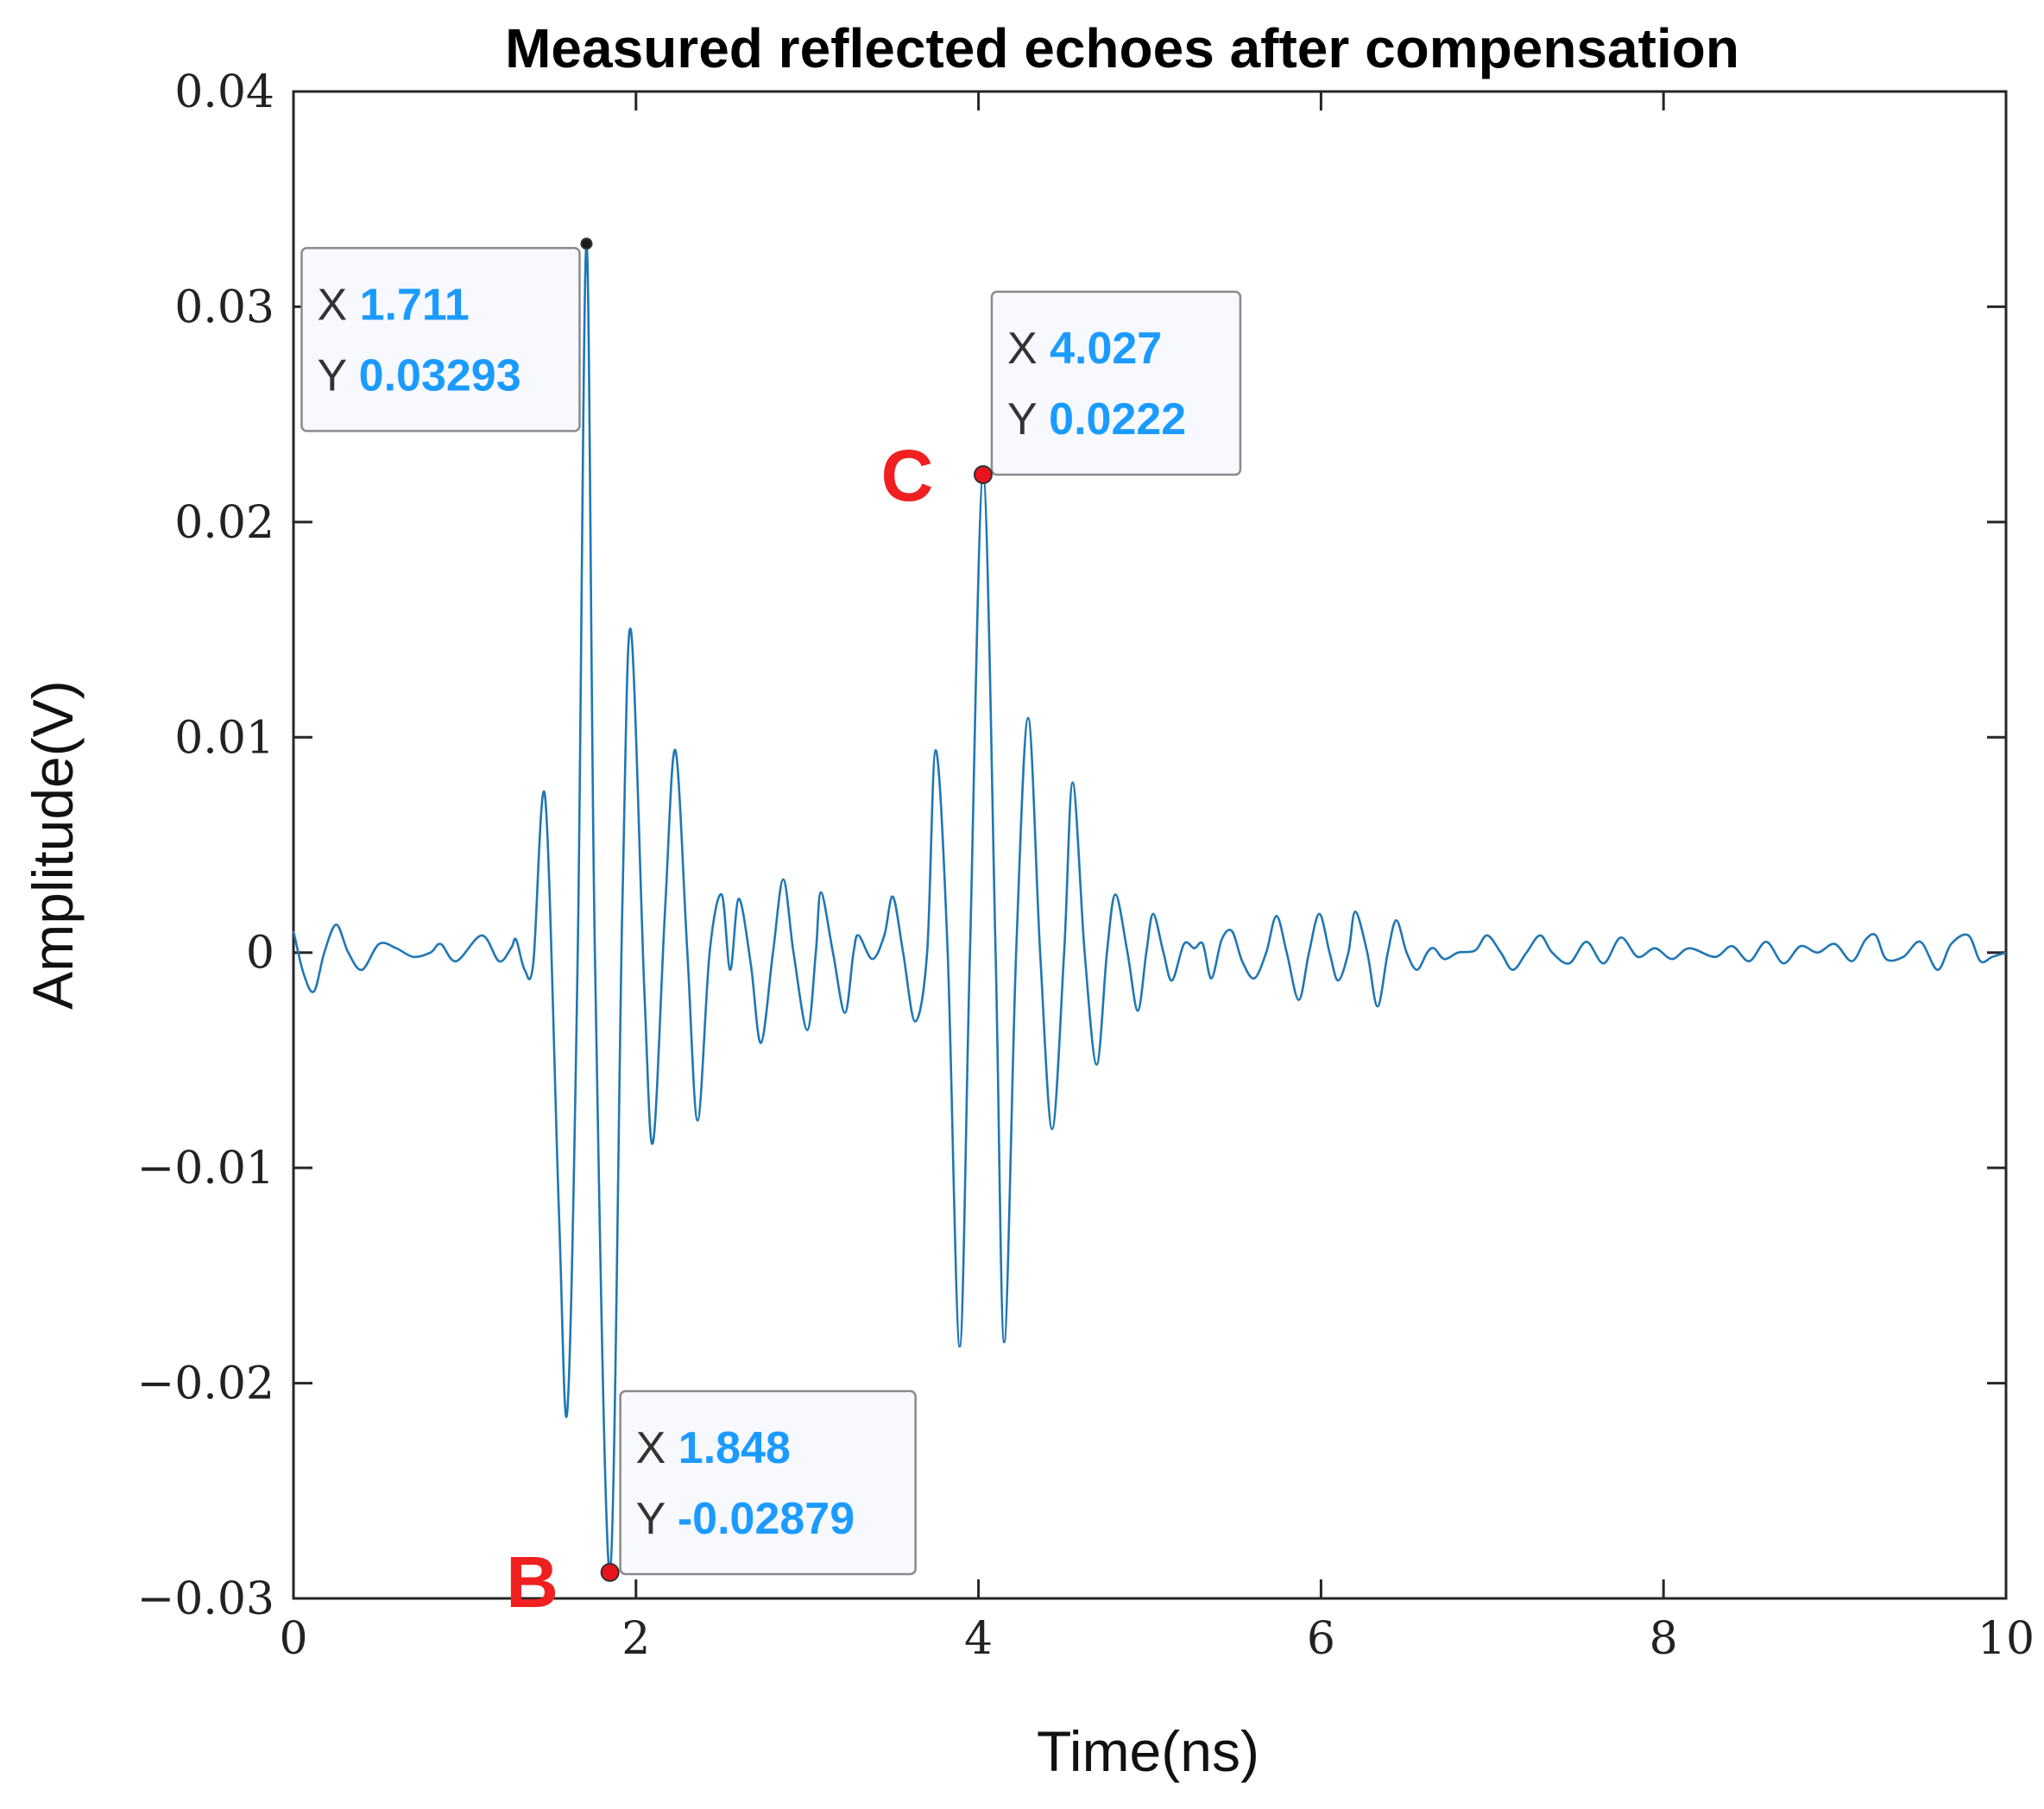  What do you see at coordinates (635, 1639) in the screenshot?
I see `x-tick-label: 2` at bounding box center [635, 1639].